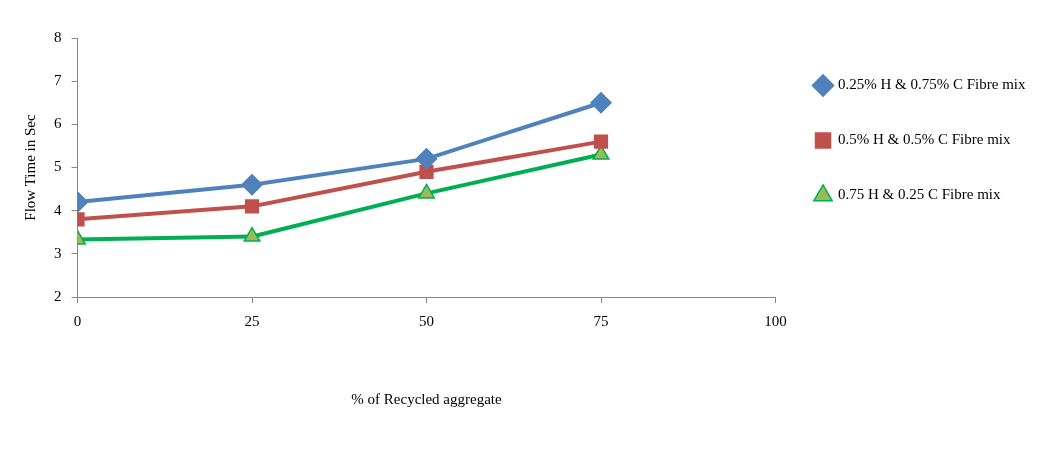 The width and height of the screenshot is (1051, 466). Describe the element at coordinates (58, 252) in the screenshot. I see `y-tick-label: 3` at that location.